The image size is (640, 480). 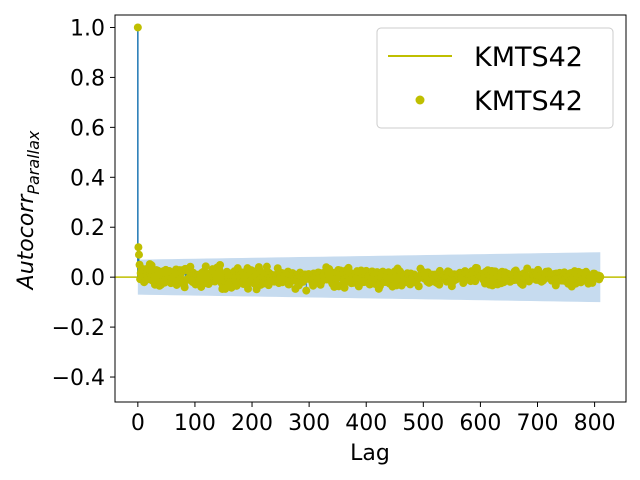 I want to click on x-tick-label: 600, so click(x=480, y=423).